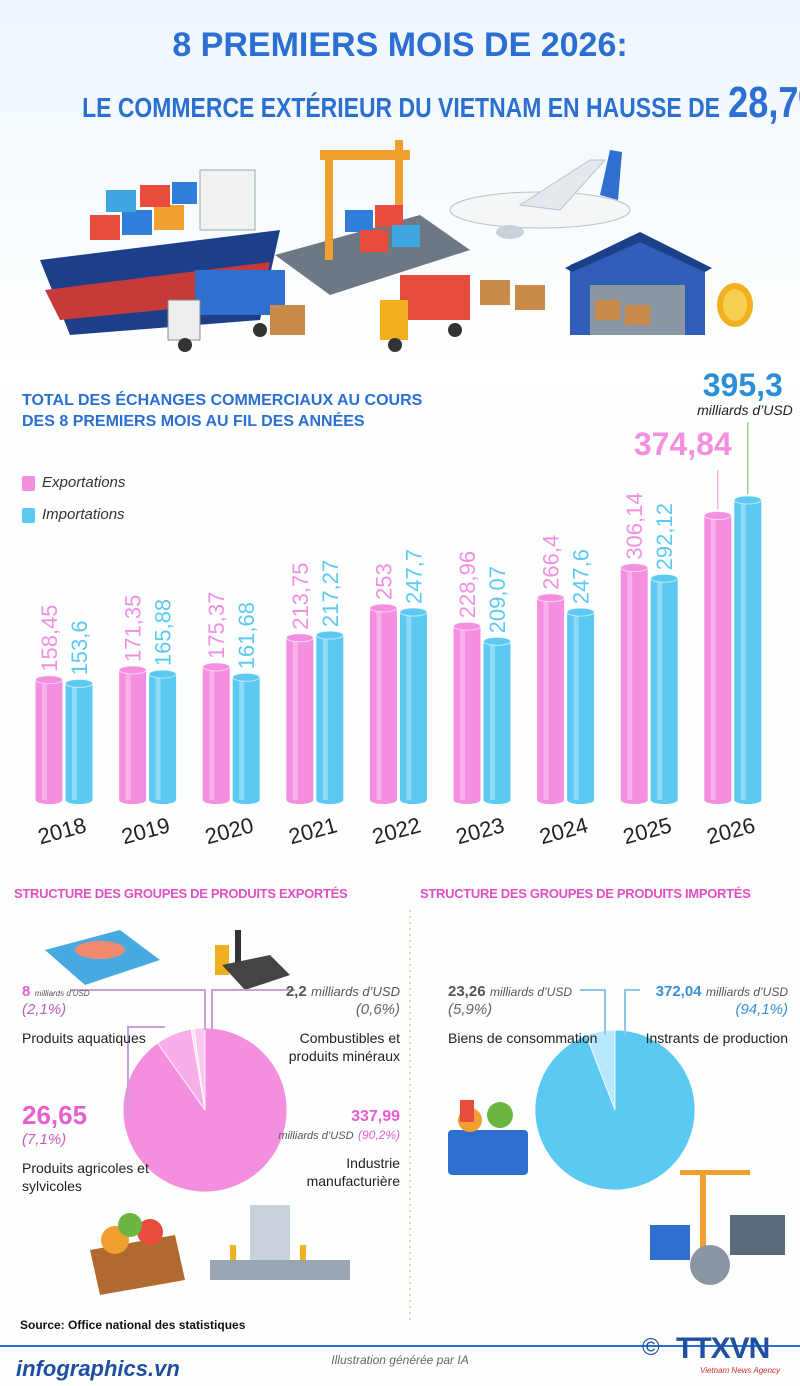 This screenshot has height=1386, width=800. What do you see at coordinates (26, 991) in the screenshot?
I see `value-label: 8` at bounding box center [26, 991].